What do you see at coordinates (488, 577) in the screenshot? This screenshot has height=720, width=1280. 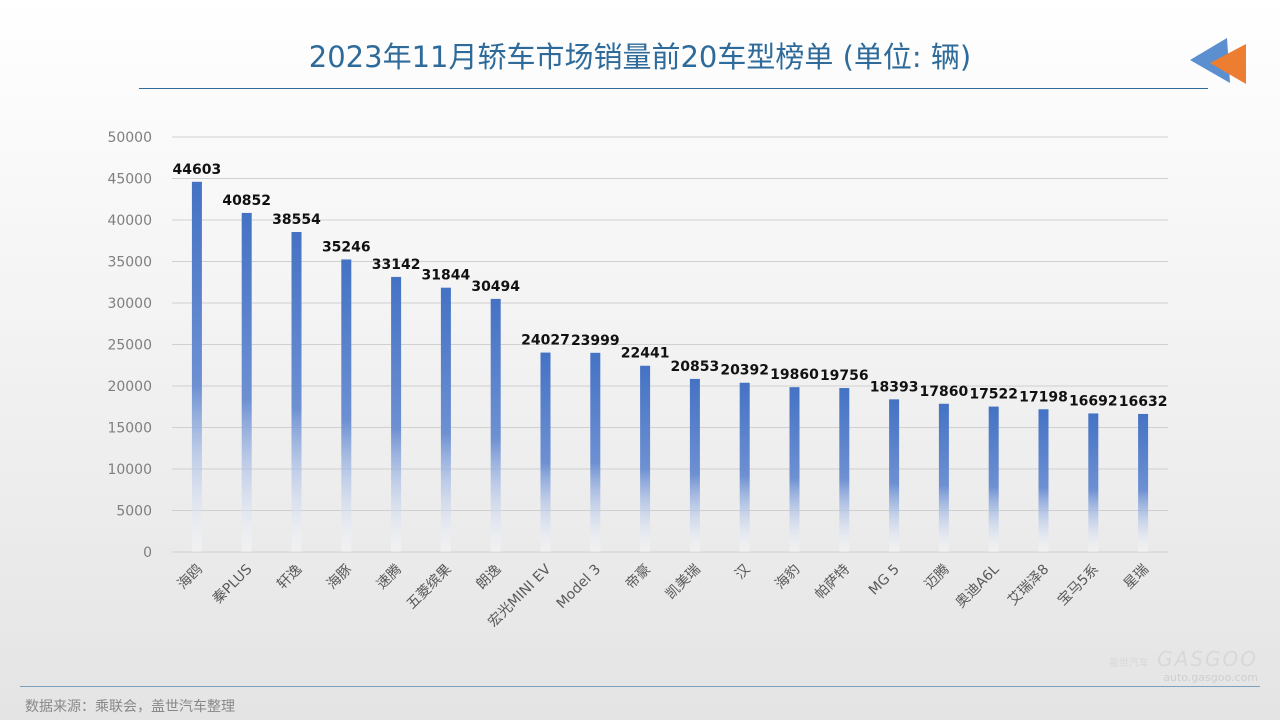 I see `x-tick-label: 朗逸` at bounding box center [488, 577].